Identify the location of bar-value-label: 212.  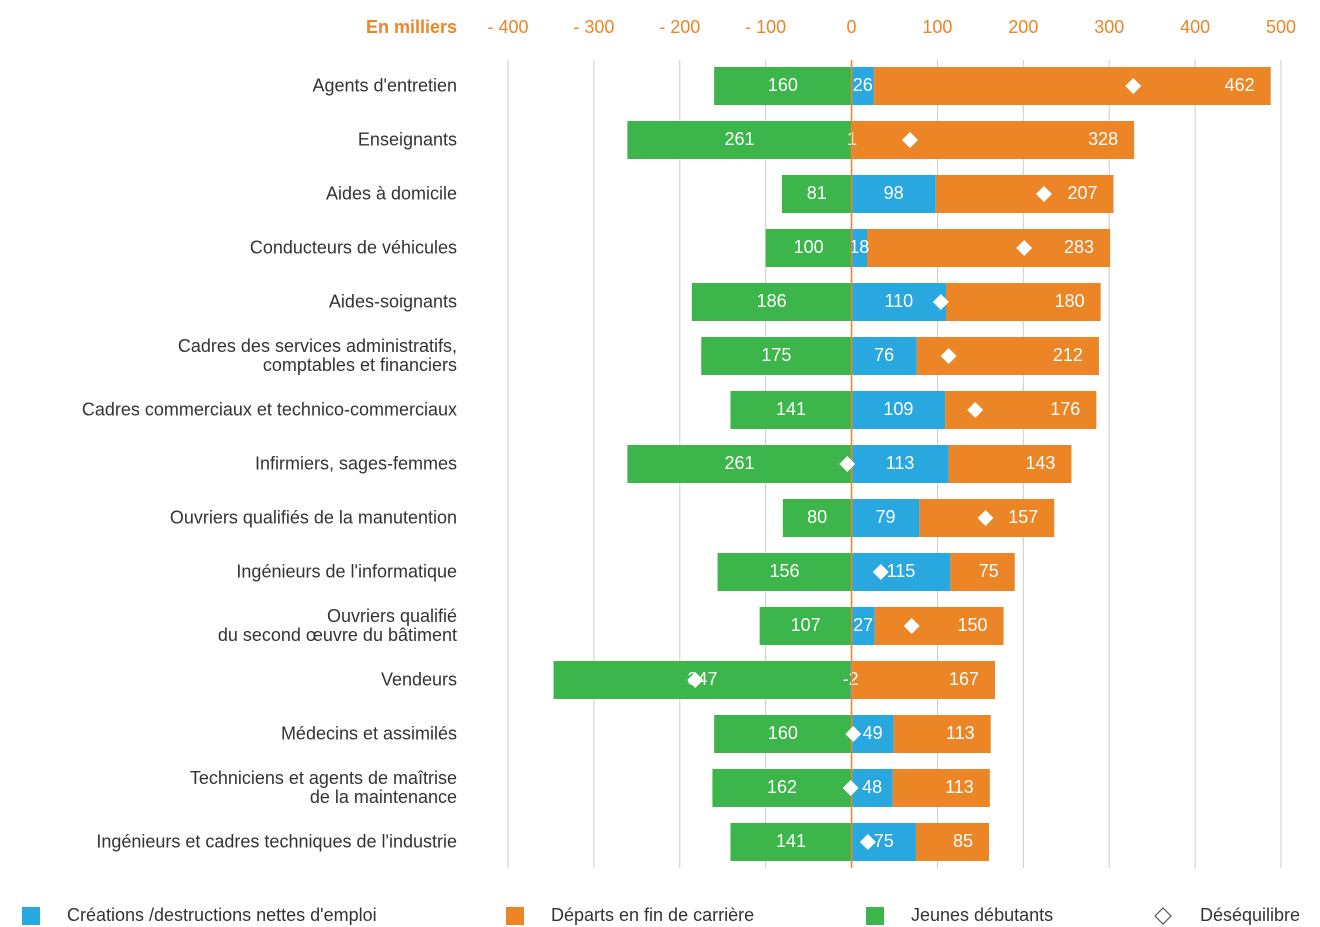
(1068, 355).